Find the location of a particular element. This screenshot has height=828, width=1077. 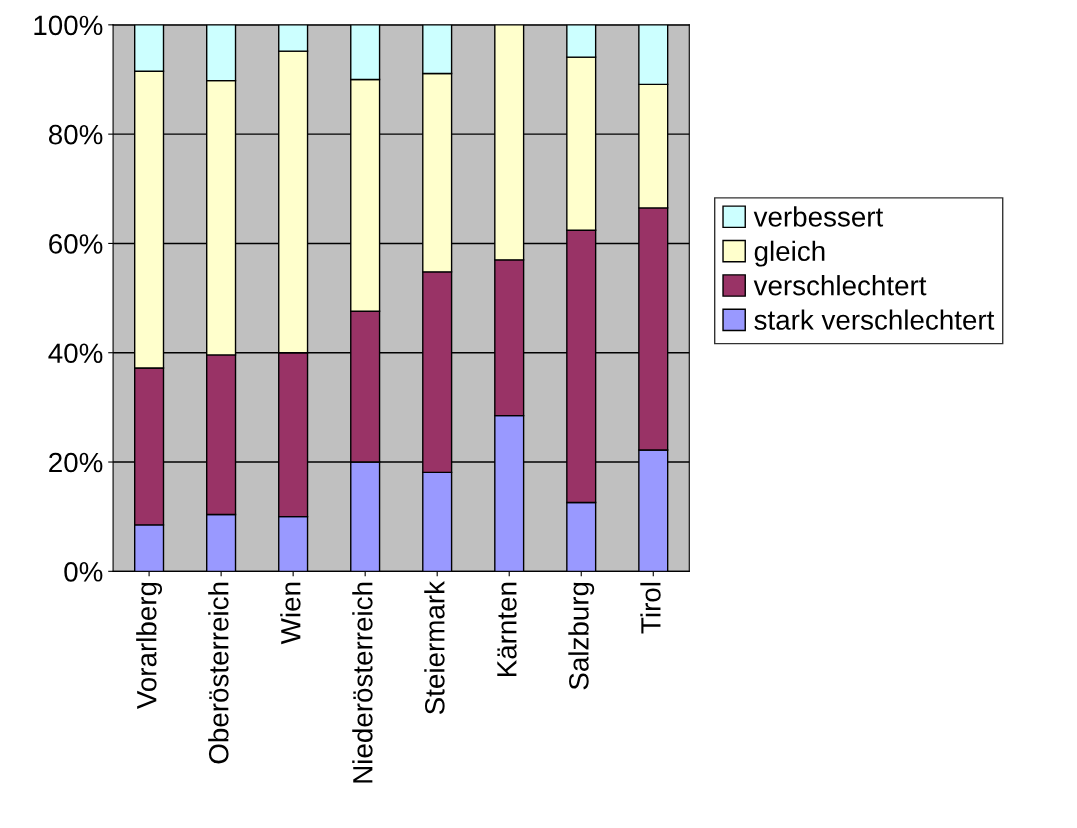

x-tick-label: Vorarlberg is located at coordinates (149, 646).